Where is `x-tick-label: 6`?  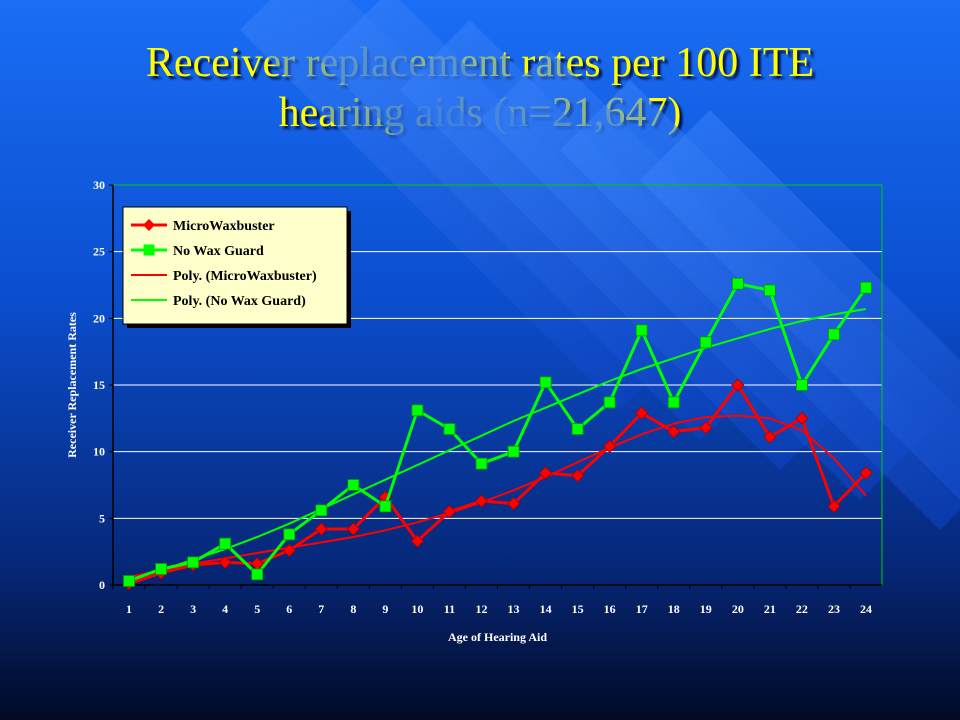 x-tick-label: 6 is located at coordinates (289, 609).